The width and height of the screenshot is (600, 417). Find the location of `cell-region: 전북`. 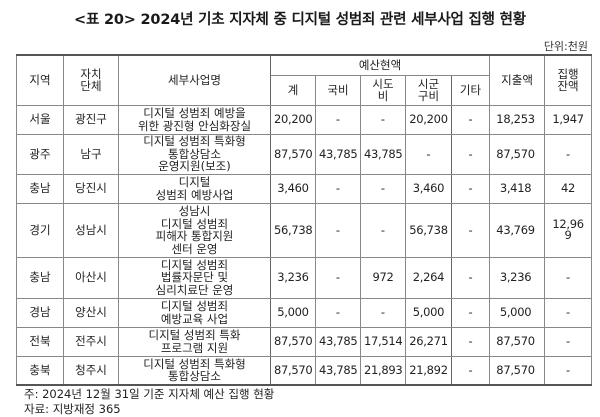

cell-region: 전북 is located at coordinates (40, 341).